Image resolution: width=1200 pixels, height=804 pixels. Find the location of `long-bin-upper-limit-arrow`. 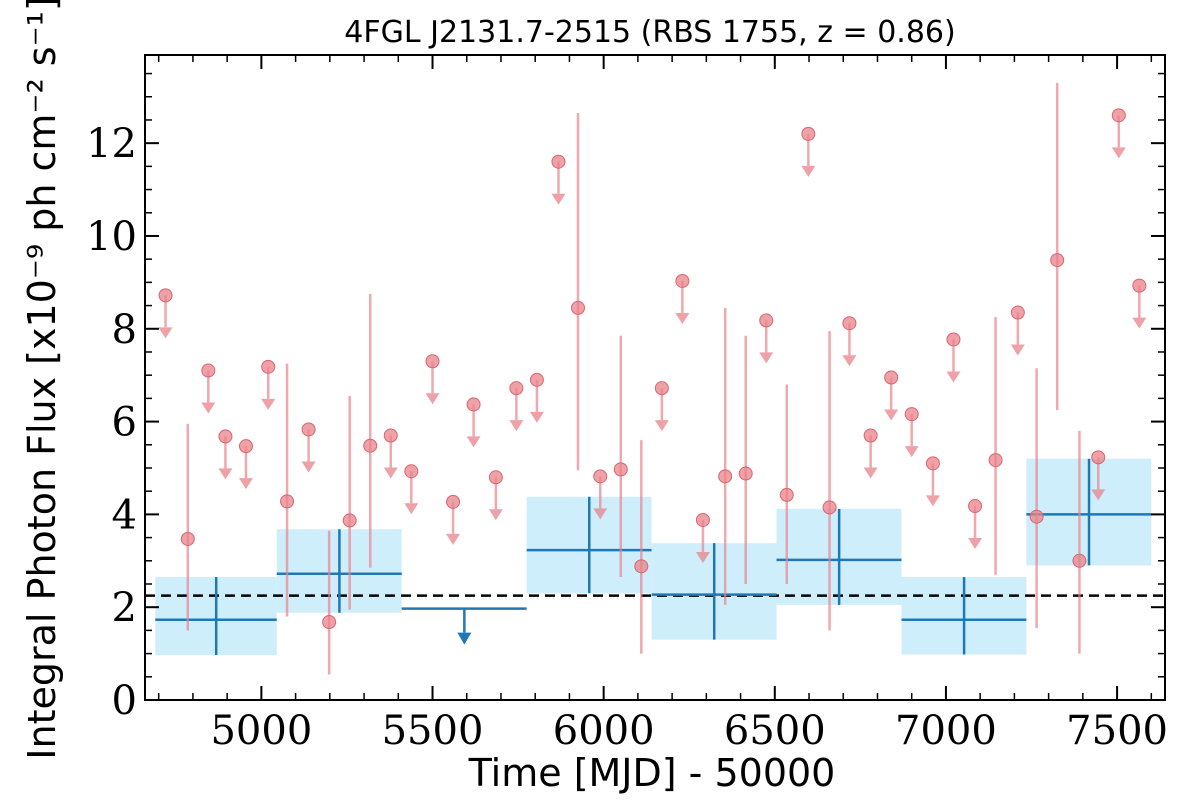

long-bin-upper-limit-arrow is located at coordinates (464, 638).